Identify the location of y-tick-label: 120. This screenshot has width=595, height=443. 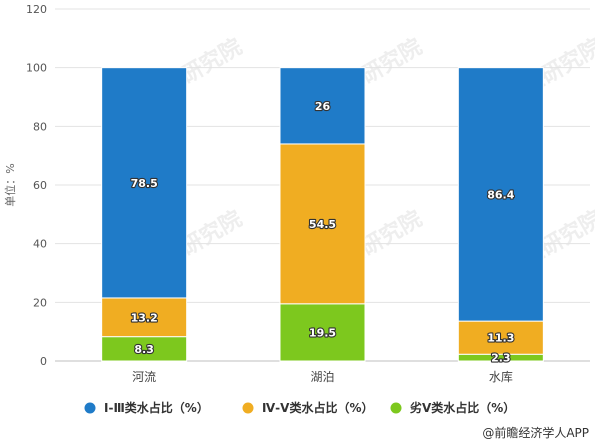
(36, 9).